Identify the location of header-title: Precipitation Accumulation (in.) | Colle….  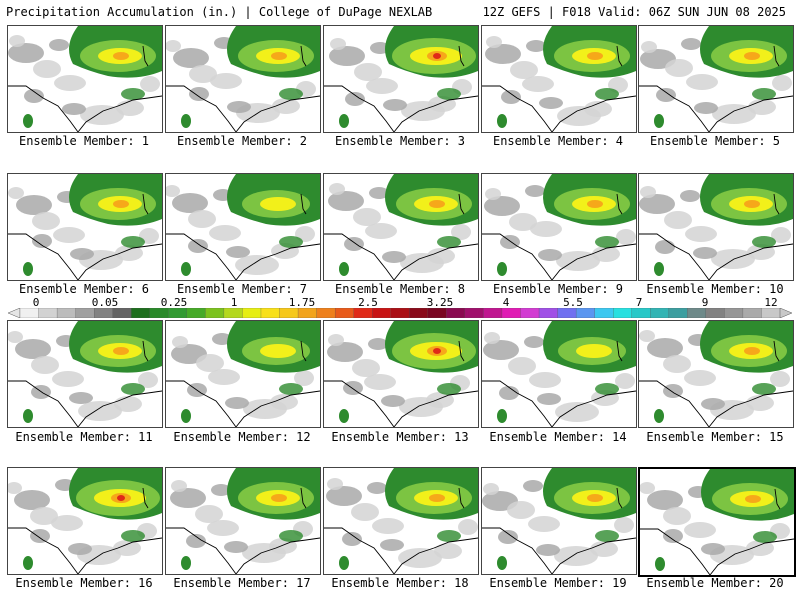
(219, 12).